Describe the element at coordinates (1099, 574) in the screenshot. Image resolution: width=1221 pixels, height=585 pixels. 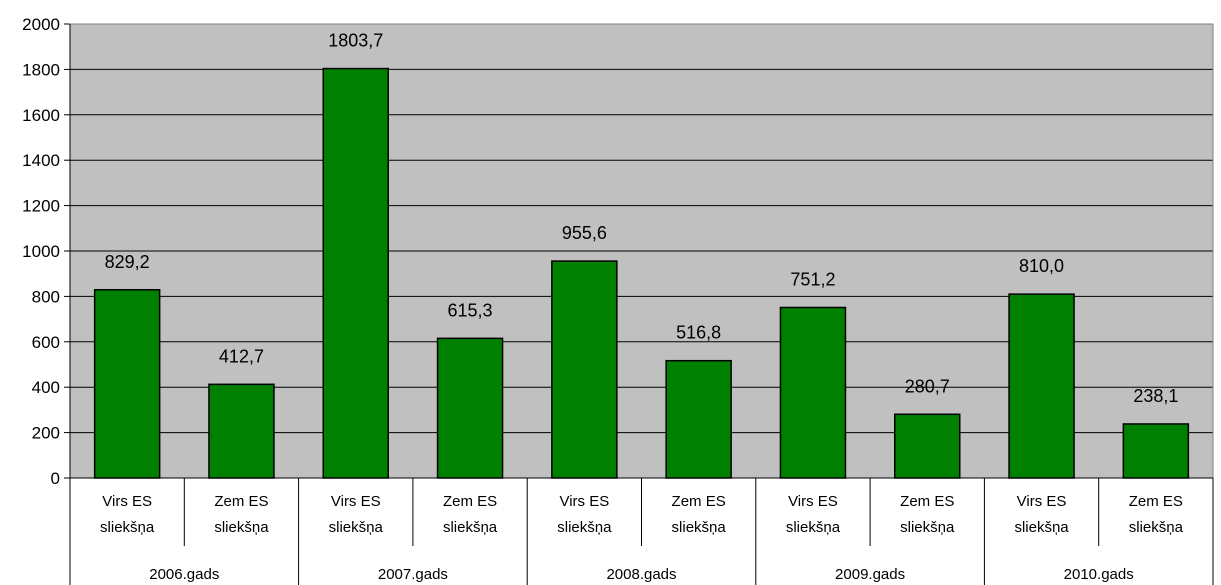
I see `group-label: 2010.gads` at that location.